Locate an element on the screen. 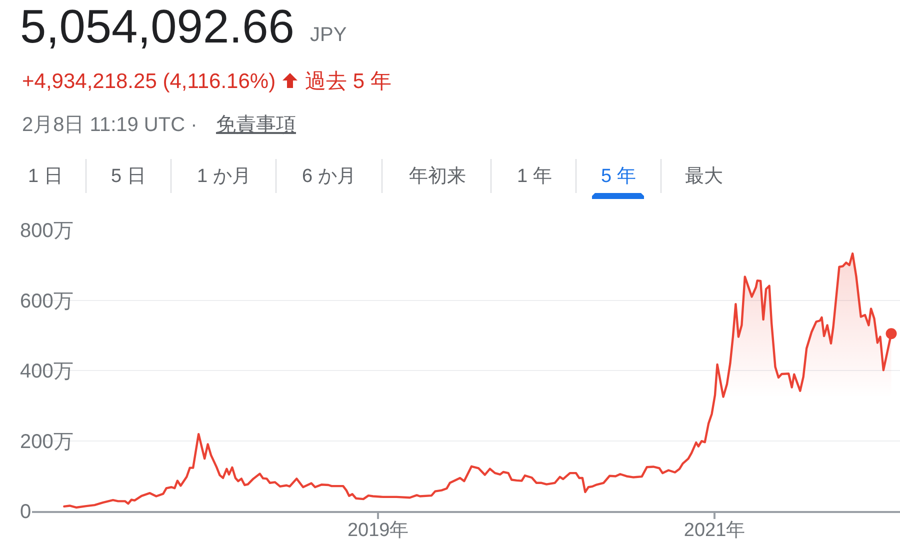 The image size is (900, 541). y-tick-label: 400万 is located at coordinates (47, 371).